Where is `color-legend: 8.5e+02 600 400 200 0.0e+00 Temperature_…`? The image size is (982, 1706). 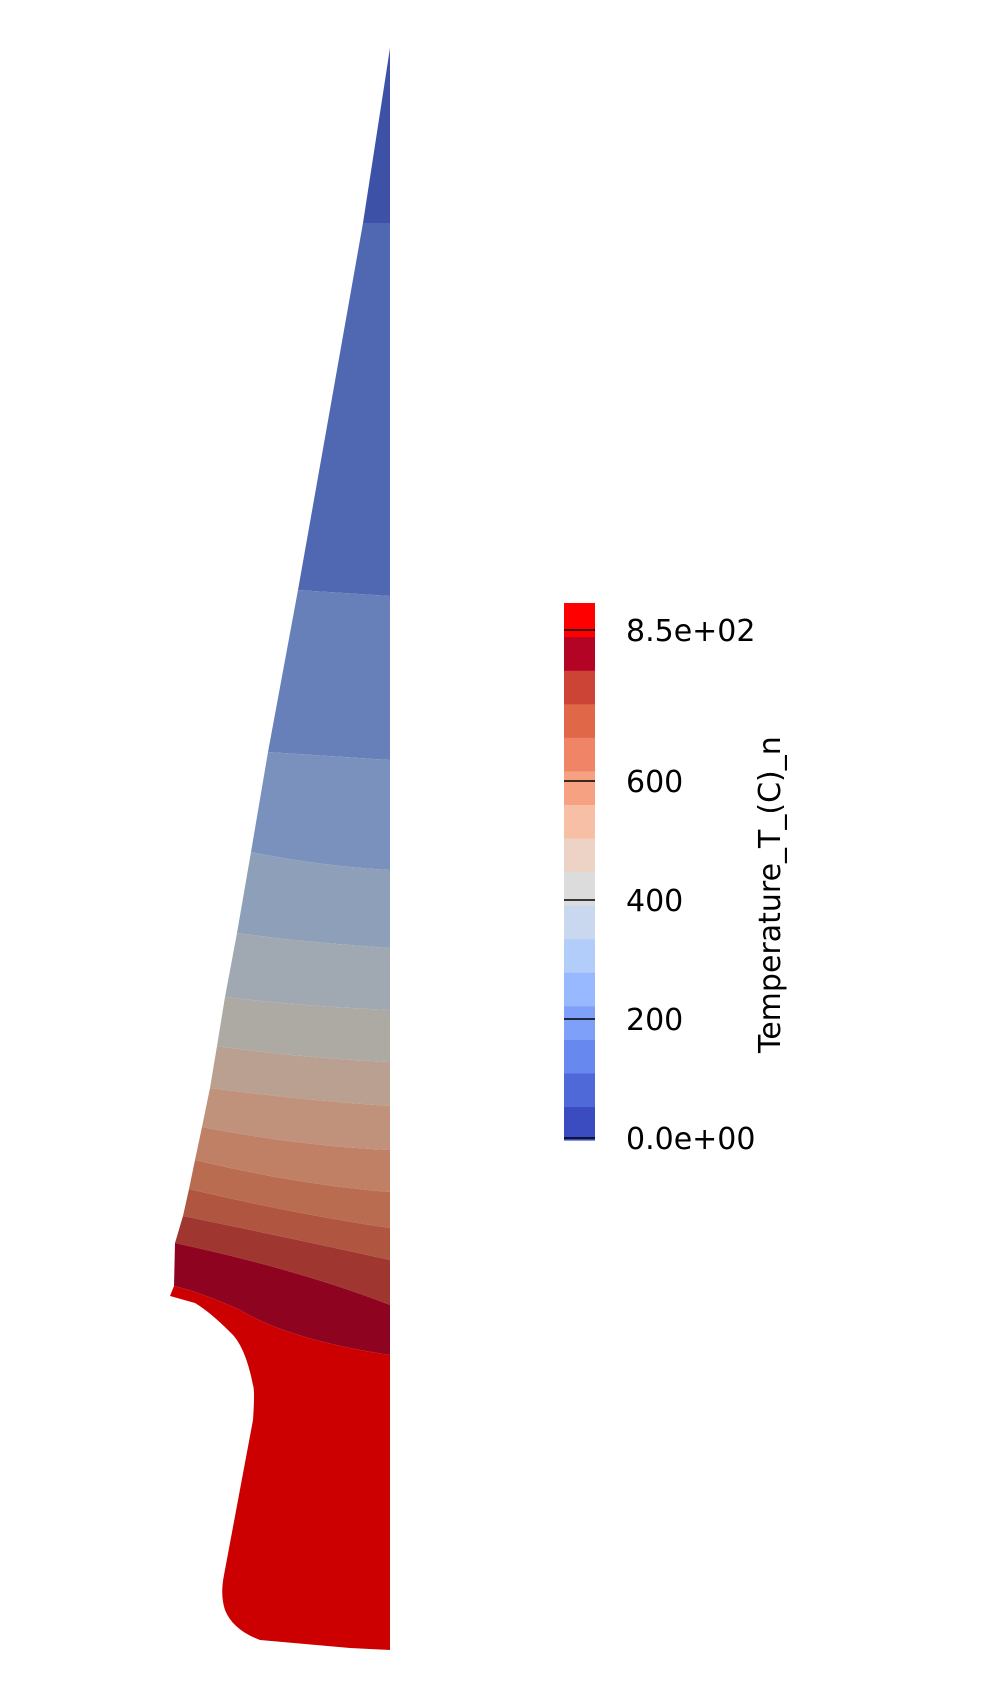
color-legend: 8.5e+02 600 400 200 0.0e+00 Temperature_… is located at coordinates (676, 880).